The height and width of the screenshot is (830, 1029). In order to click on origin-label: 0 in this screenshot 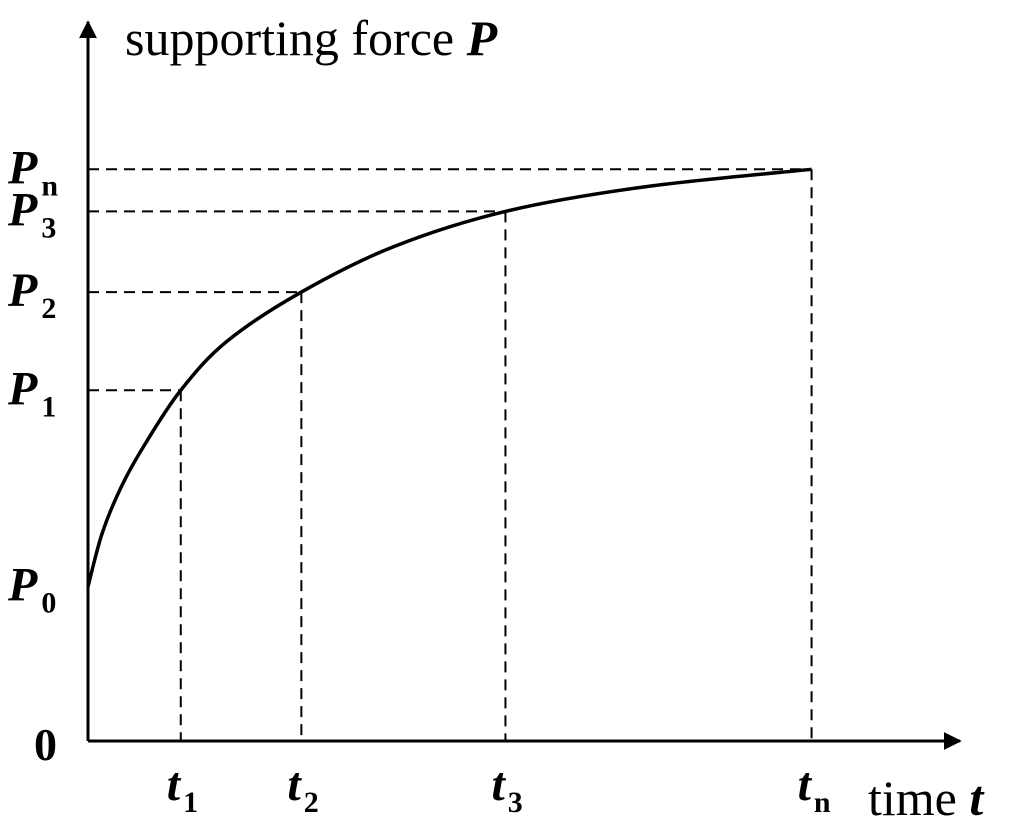, I will do `click(45, 744)`.